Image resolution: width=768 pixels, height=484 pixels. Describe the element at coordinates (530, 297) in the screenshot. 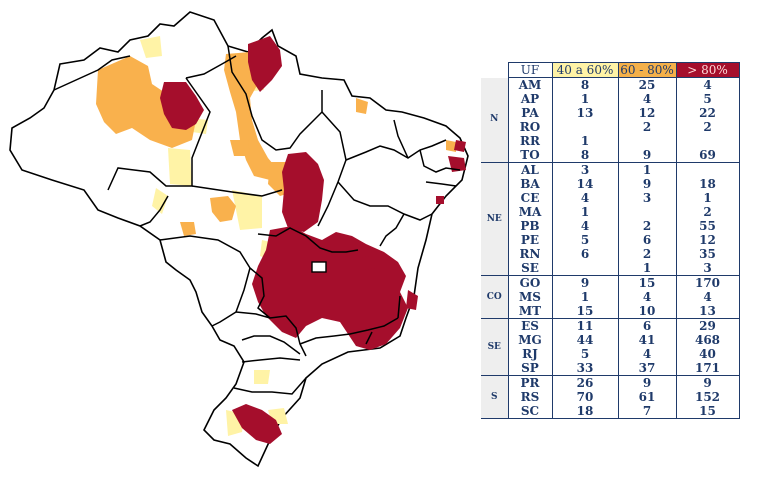

I see `uf-cell: MS` at that location.